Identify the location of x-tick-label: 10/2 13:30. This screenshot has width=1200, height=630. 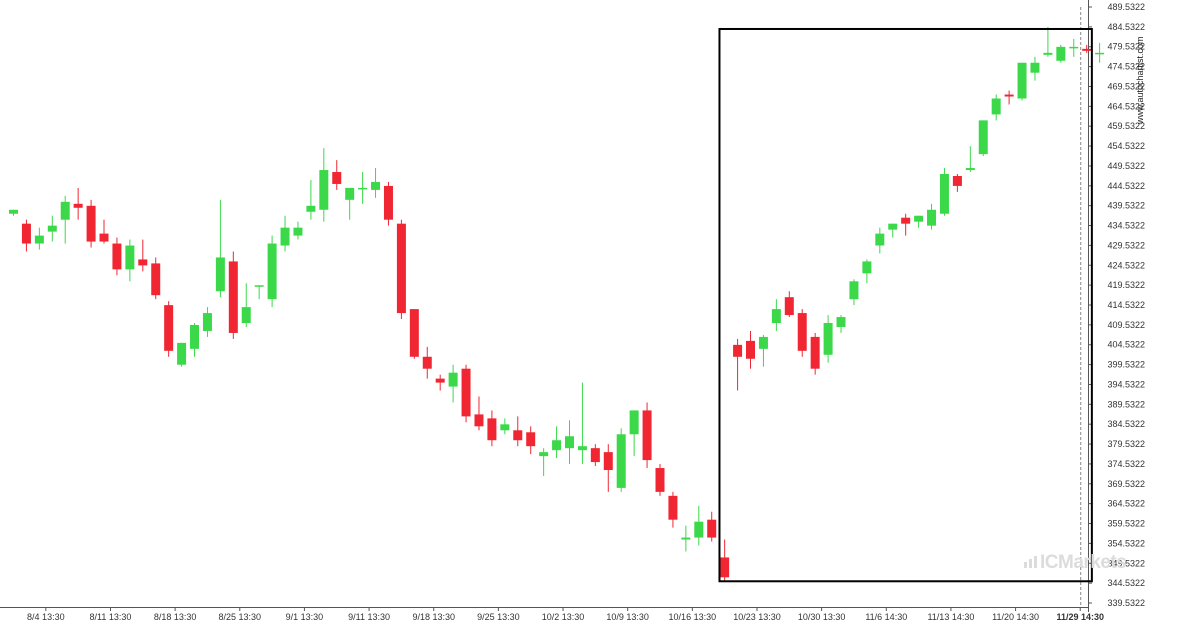
(563, 617).